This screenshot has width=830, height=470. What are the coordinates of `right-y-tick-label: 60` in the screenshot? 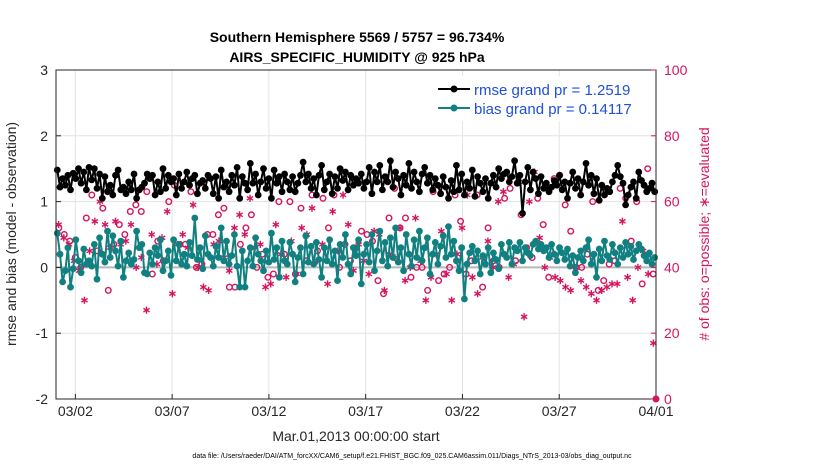 It's located at (672, 202).